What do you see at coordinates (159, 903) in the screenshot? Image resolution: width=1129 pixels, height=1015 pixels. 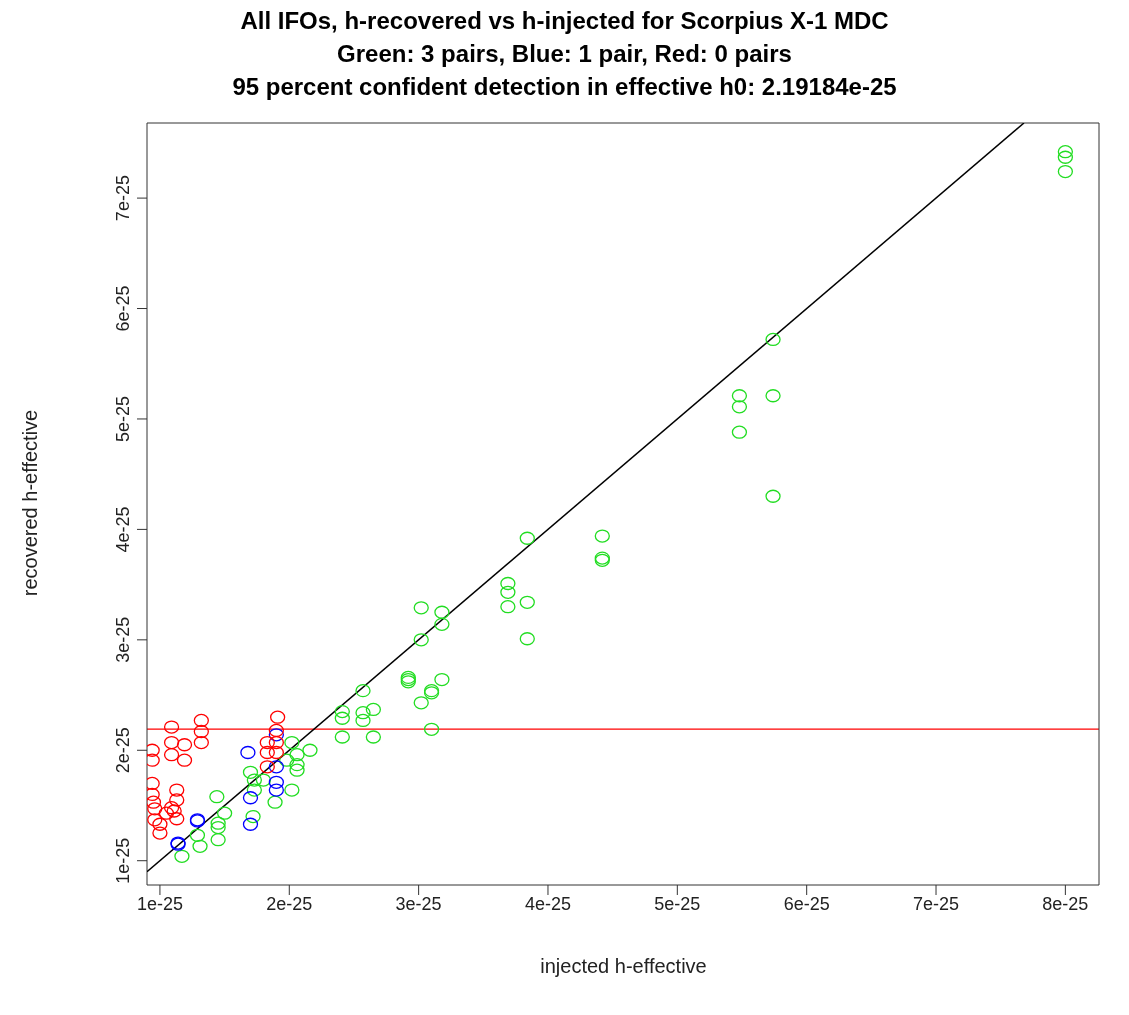 I see `x-tick-label: 1e-25` at bounding box center [159, 903].